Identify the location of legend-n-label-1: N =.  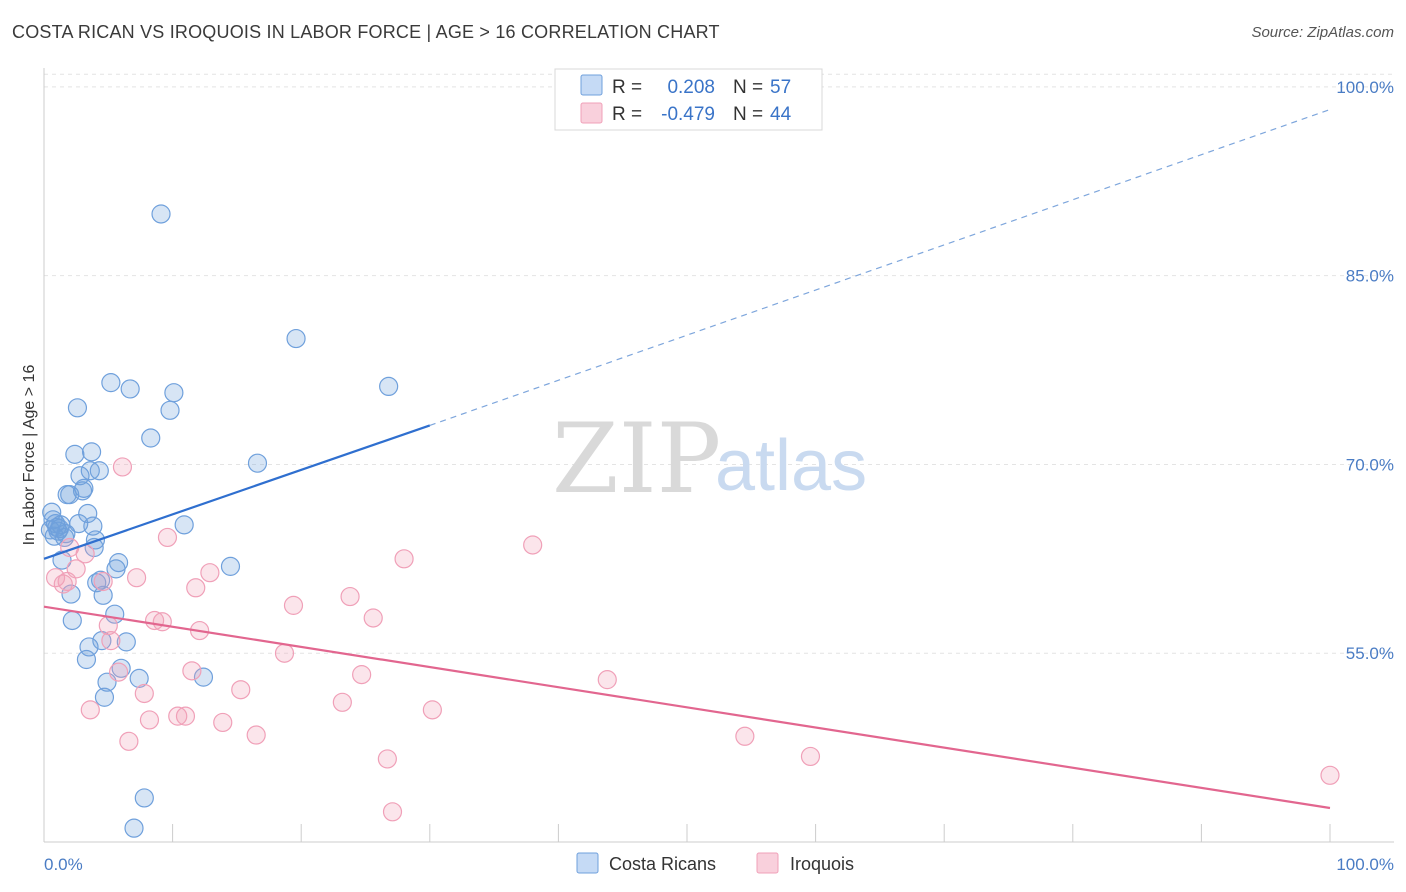
(748, 87).